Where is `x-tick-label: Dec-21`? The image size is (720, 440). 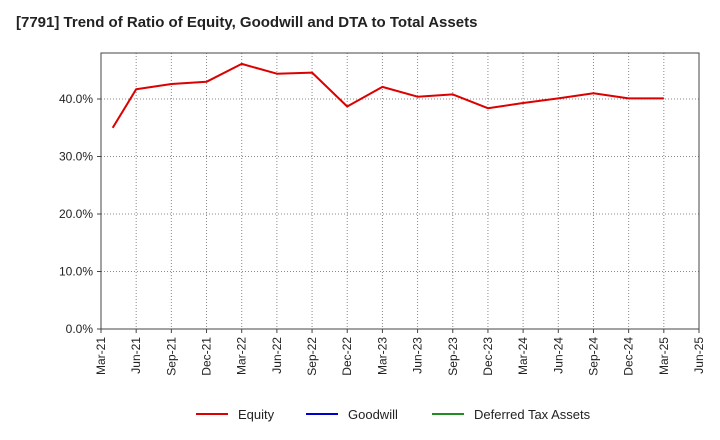 x-tick-label: Dec-21 is located at coordinates (207, 356).